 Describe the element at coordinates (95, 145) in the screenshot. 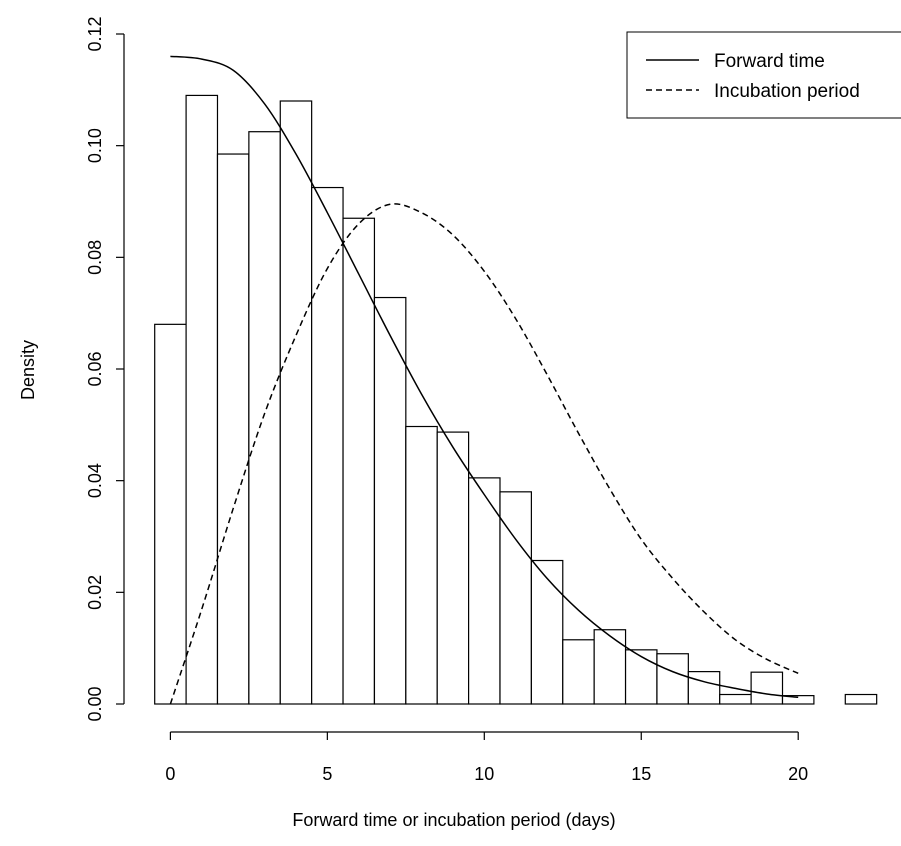

I see `y-tick-label: 0.10` at that location.